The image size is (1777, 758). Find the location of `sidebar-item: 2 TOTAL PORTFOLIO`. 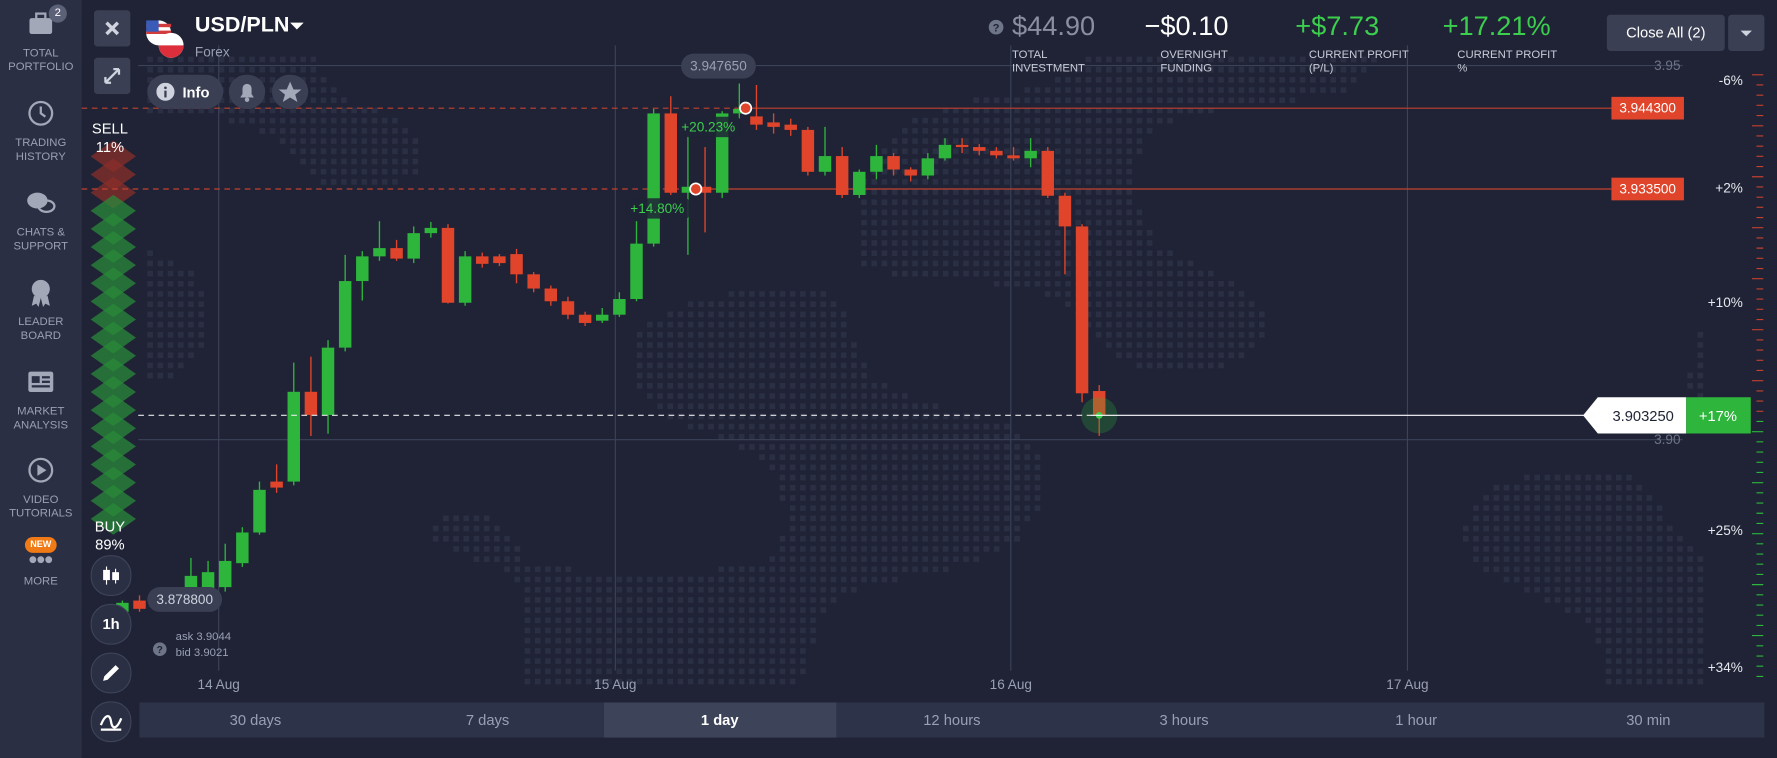

sidebar-item: 2 TOTAL PORTFOLIO is located at coordinates (41, 39).